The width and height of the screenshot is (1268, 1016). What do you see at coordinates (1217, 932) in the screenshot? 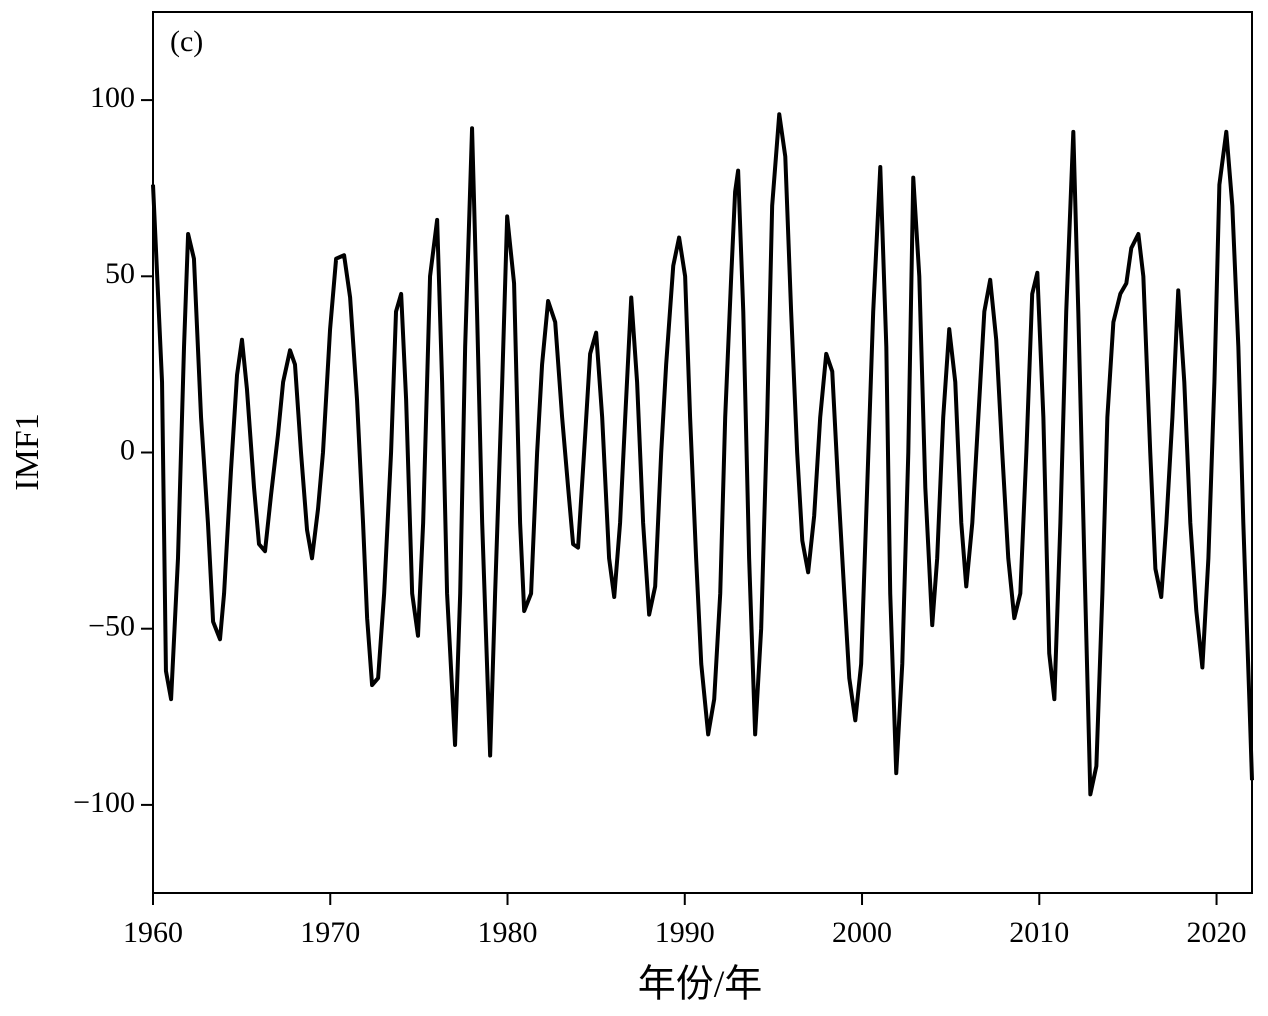
I see `x-tick-label: 2020` at bounding box center [1217, 932].